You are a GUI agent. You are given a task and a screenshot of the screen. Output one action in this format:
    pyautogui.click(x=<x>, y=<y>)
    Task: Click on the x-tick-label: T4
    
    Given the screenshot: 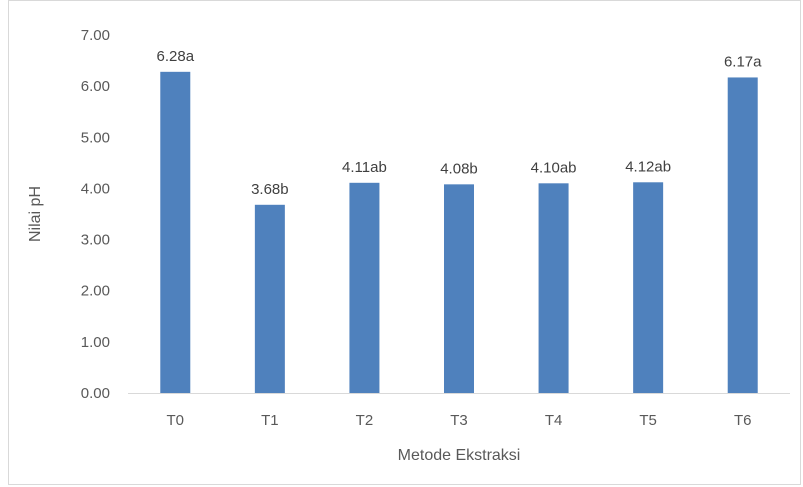 What is the action you would take?
    pyautogui.click(x=554, y=420)
    